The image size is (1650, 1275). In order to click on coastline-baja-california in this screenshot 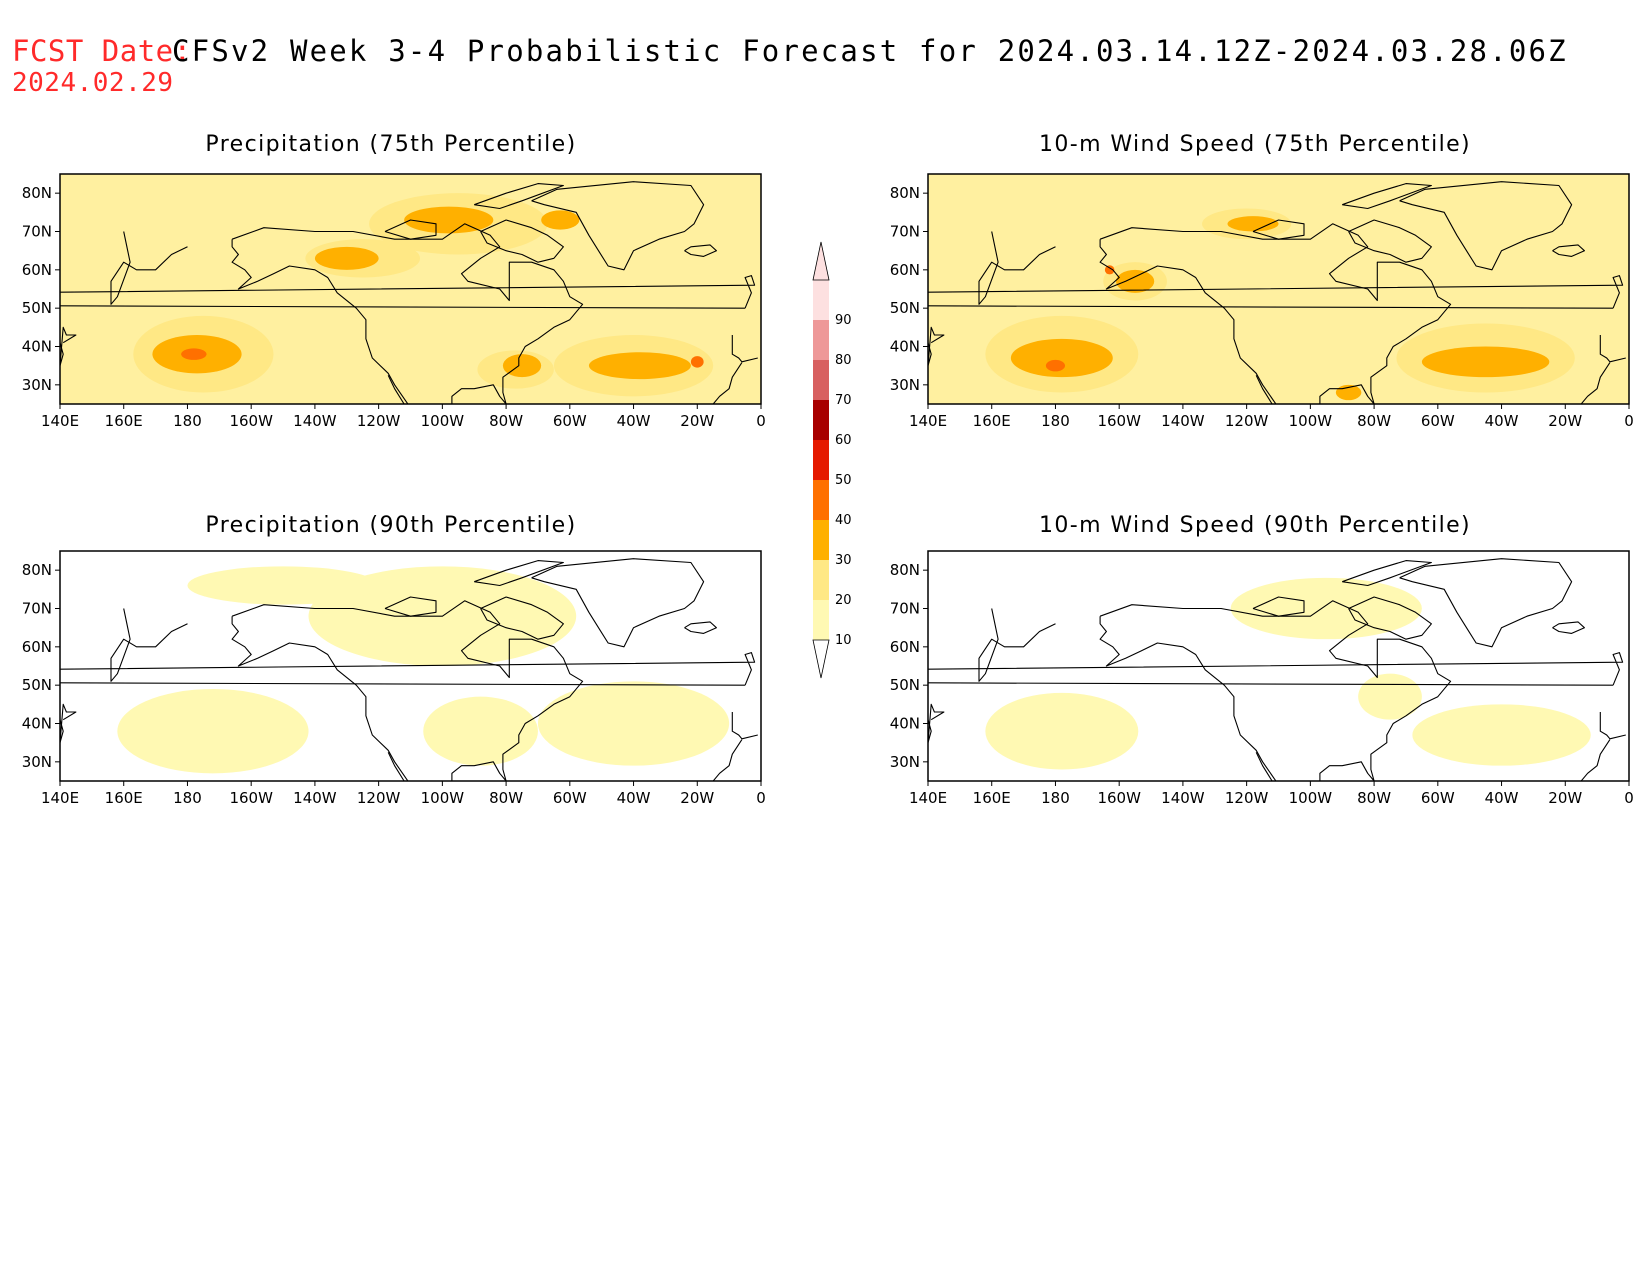, I will do `click(396, 389)`.